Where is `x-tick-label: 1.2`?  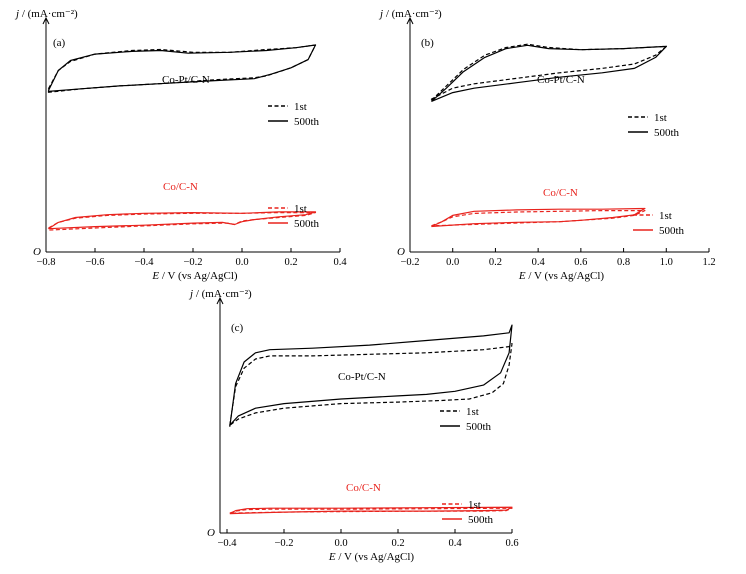
x-tick-label: 1.2 is located at coordinates (708, 262).